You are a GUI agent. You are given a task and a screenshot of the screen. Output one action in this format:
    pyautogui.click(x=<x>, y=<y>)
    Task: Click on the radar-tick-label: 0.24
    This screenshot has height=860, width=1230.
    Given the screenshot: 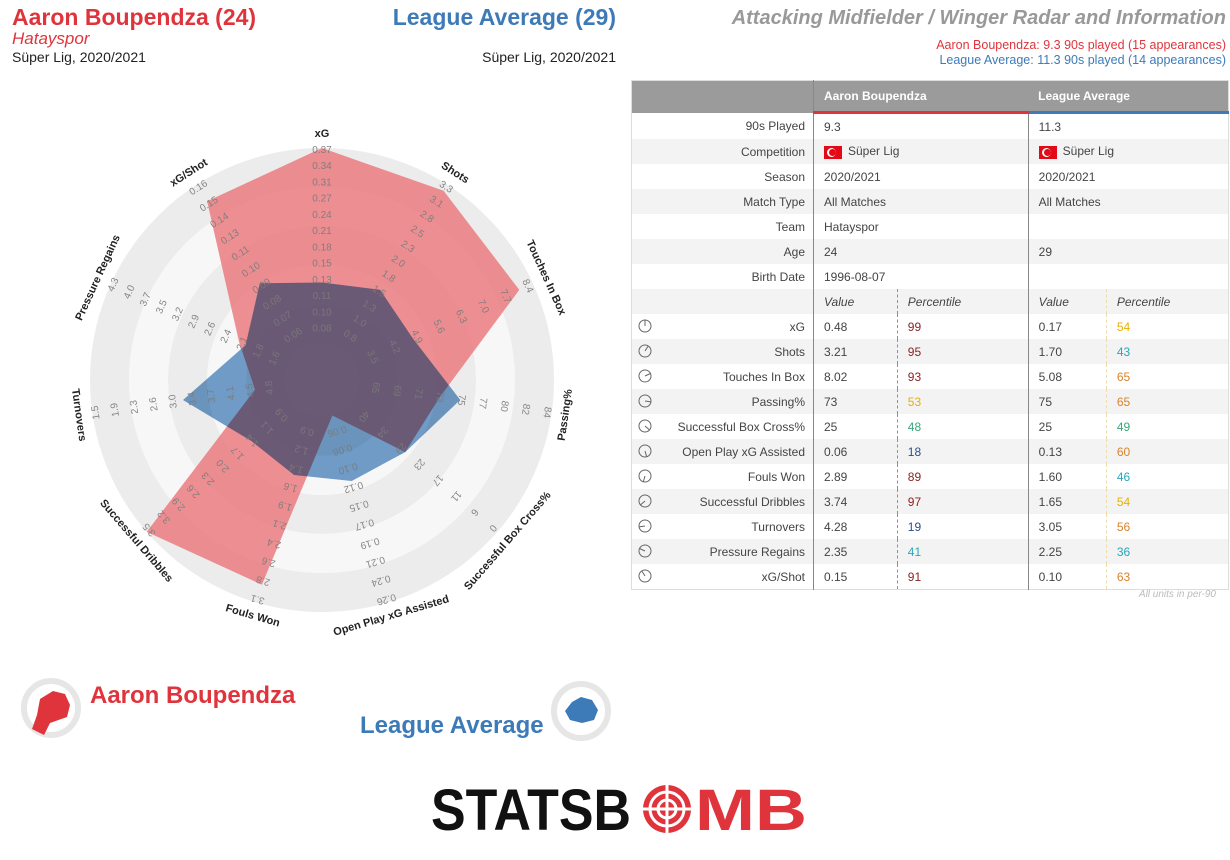 What is the action you would take?
    pyautogui.click(x=380, y=580)
    